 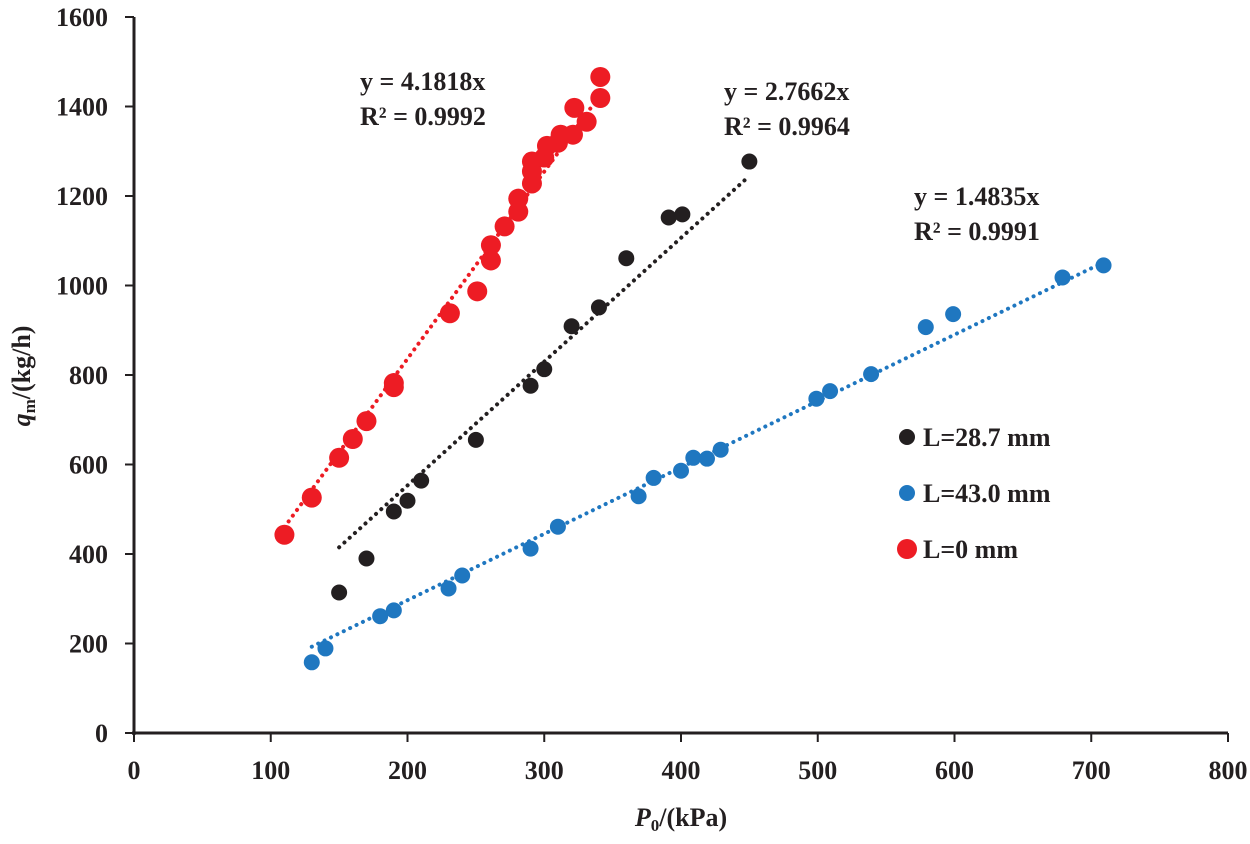 I want to click on trendline-r2: R² = 0.9991, so click(x=977, y=231).